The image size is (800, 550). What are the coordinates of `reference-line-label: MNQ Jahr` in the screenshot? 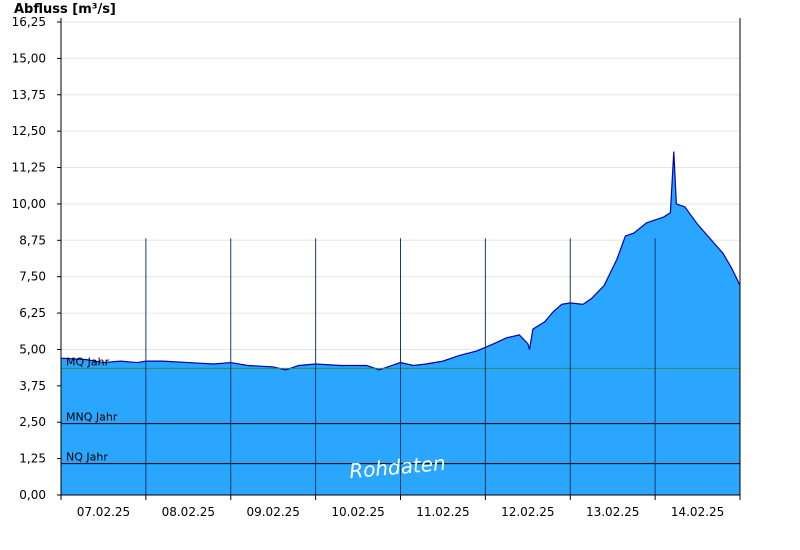 It's located at (92, 417).